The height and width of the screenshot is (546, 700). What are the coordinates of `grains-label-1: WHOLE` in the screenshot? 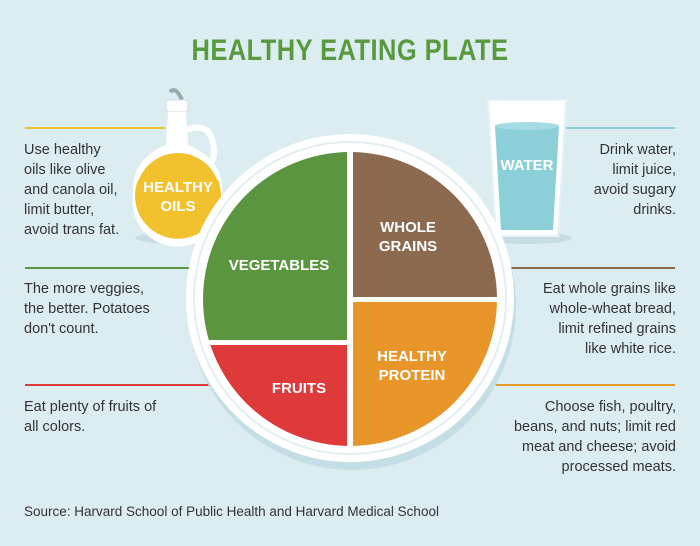 It's located at (408, 227).